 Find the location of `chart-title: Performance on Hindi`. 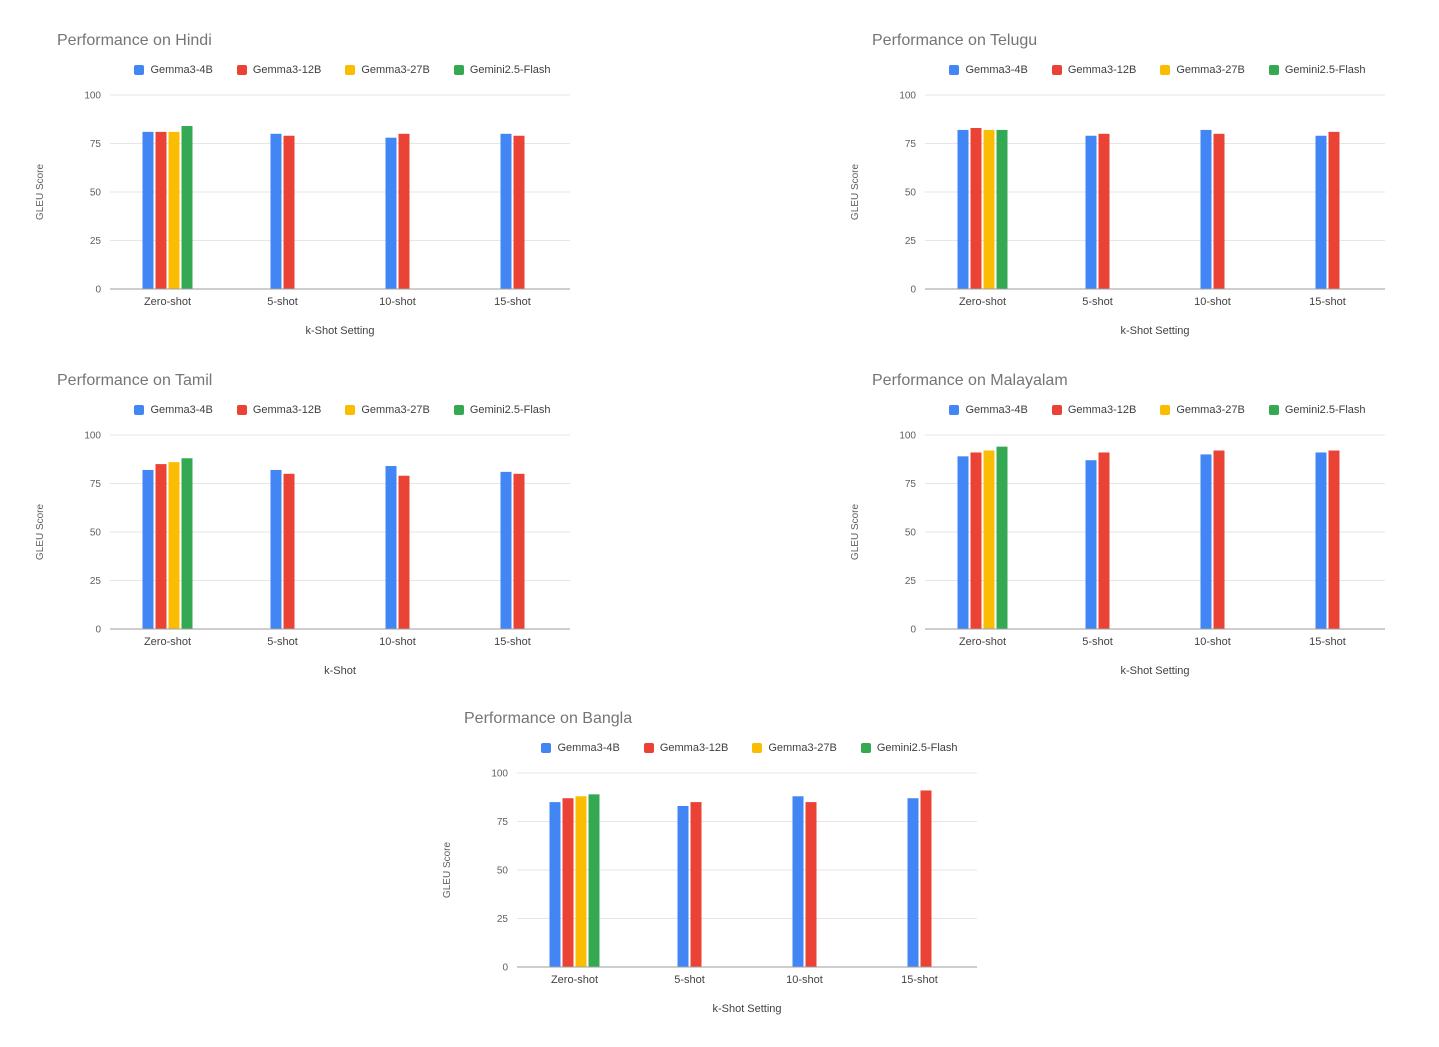

chart-title: Performance on Hindi is located at coordinates (134, 40).